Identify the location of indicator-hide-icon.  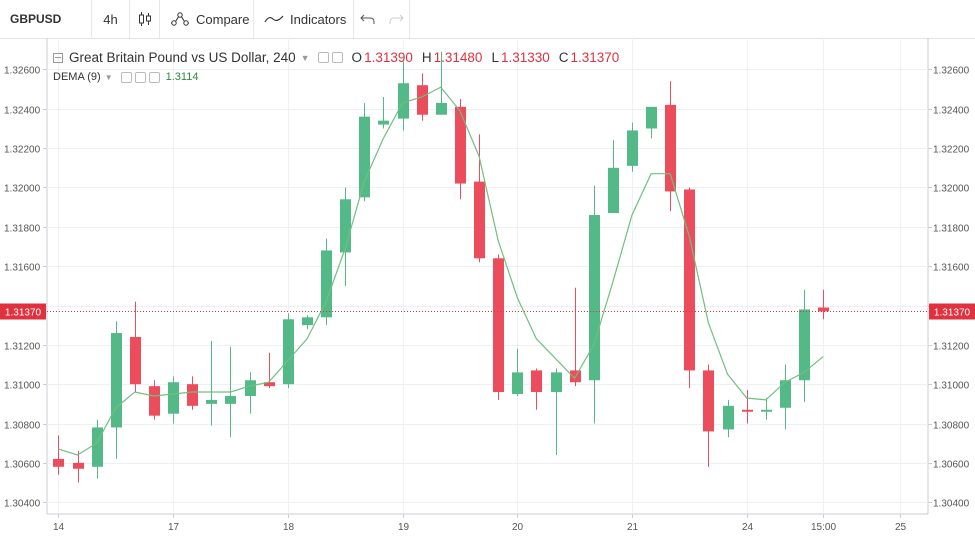
(126, 77).